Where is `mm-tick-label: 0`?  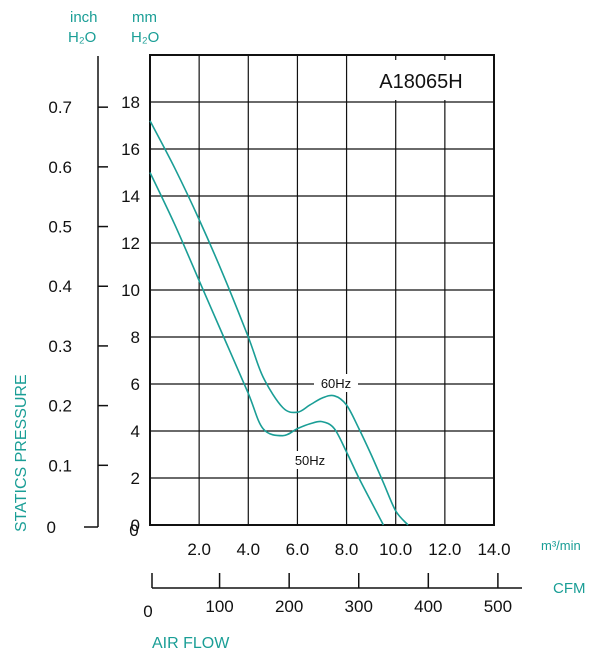
mm-tick-label: 0 is located at coordinates (135, 525).